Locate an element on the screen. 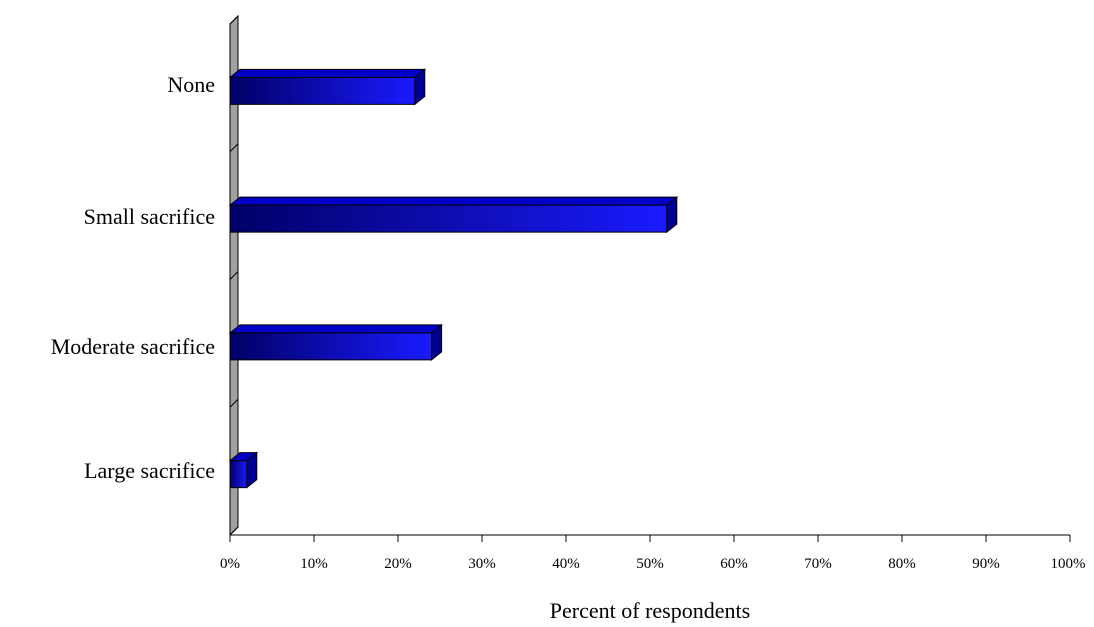 Image resolution: width=1094 pixels, height=627 pixels. category-label: Large sacrifice is located at coordinates (149, 470).